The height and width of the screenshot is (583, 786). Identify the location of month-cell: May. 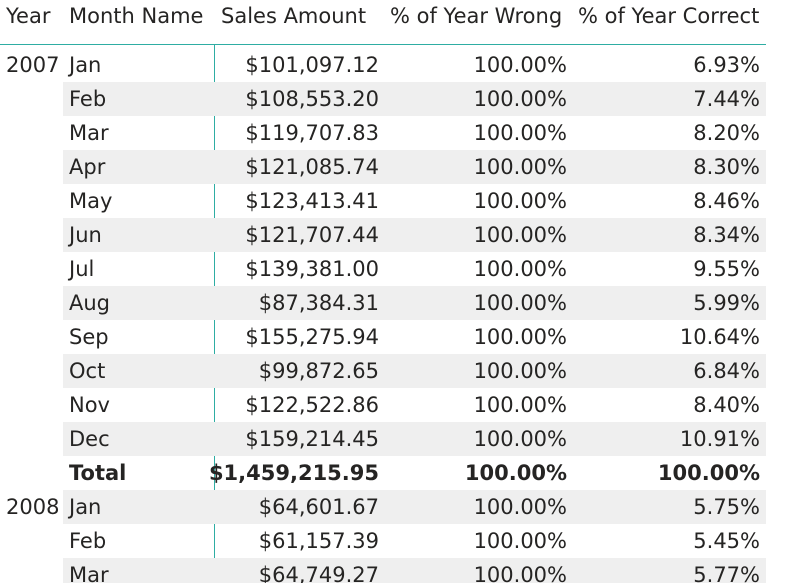
(91, 201).